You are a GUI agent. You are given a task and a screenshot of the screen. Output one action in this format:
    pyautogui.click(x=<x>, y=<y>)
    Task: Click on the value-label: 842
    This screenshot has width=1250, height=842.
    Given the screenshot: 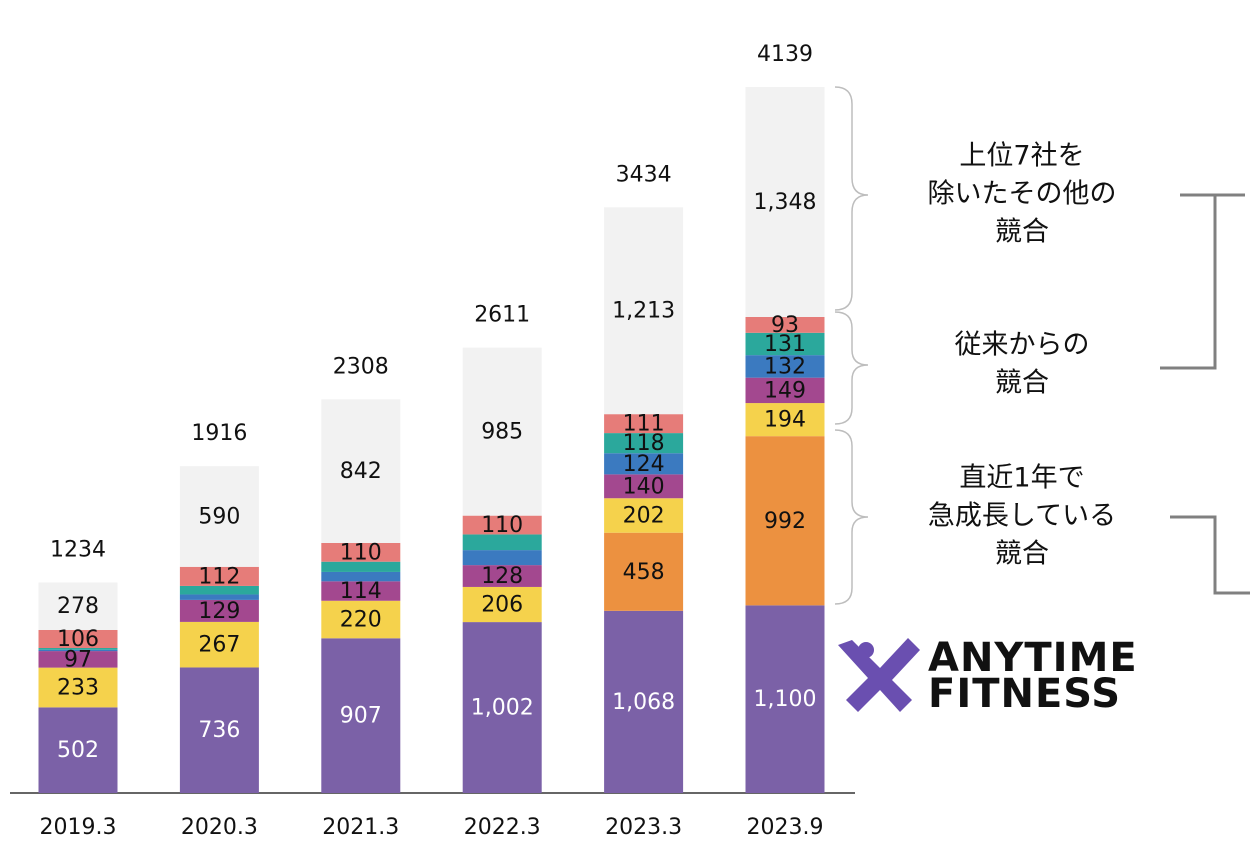 What is the action you would take?
    pyautogui.click(x=361, y=471)
    